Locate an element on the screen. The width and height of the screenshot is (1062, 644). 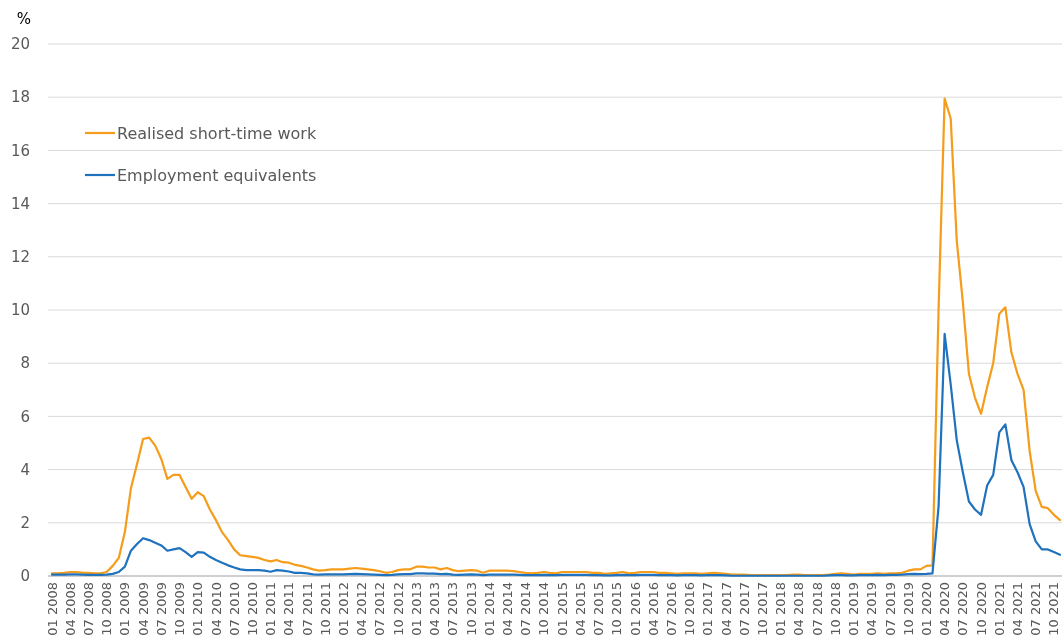
x-tick-label: 10 2018 is located at coordinates (835, 609).